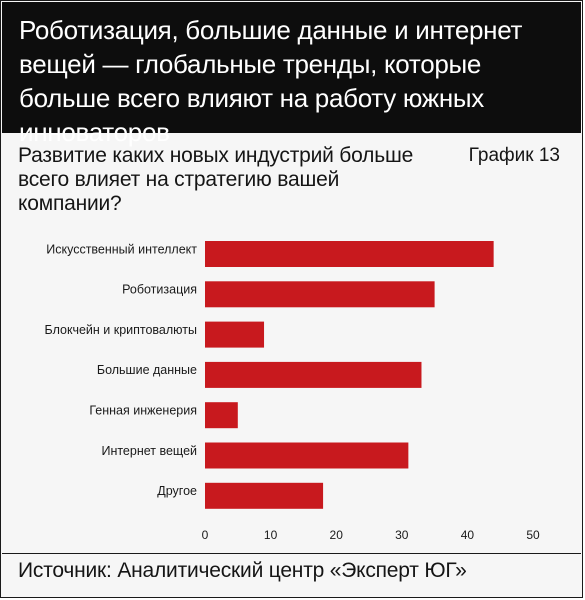  What do you see at coordinates (205, 535) in the screenshot?
I see `x-tick-label-1: 0` at bounding box center [205, 535].